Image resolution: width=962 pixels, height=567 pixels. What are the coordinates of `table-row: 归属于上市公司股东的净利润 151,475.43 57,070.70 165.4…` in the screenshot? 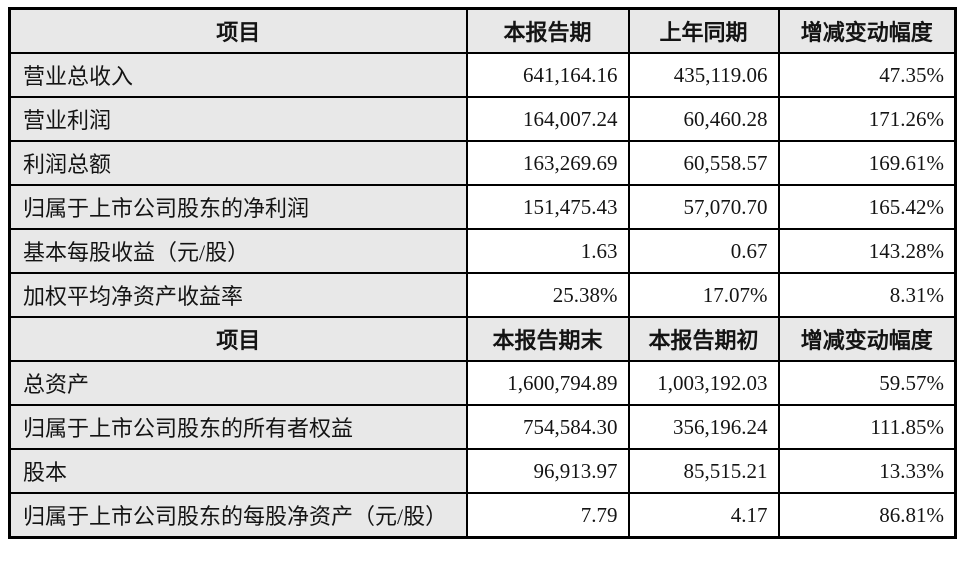 It's located at (482, 207).